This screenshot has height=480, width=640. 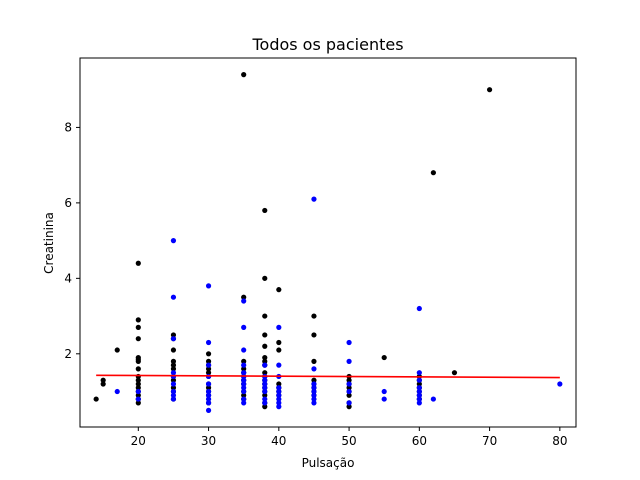 What do you see at coordinates (68, 127) in the screenshot?
I see `y-tick-label: 8` at bounding box center [68, 127].